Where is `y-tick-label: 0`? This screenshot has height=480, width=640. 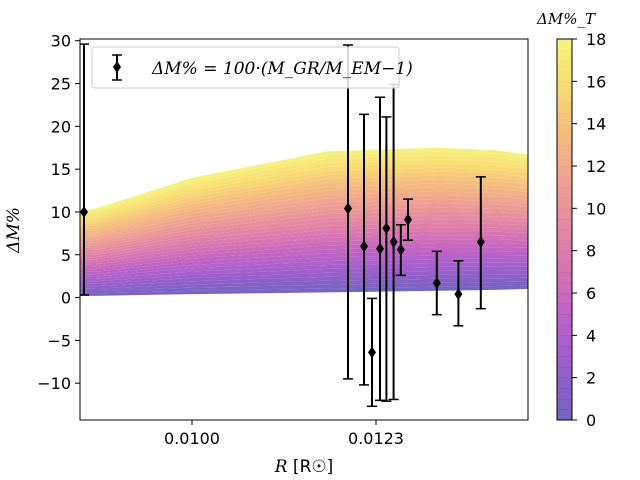 y-tick-label: 0 is located at coordinates (66, 298).